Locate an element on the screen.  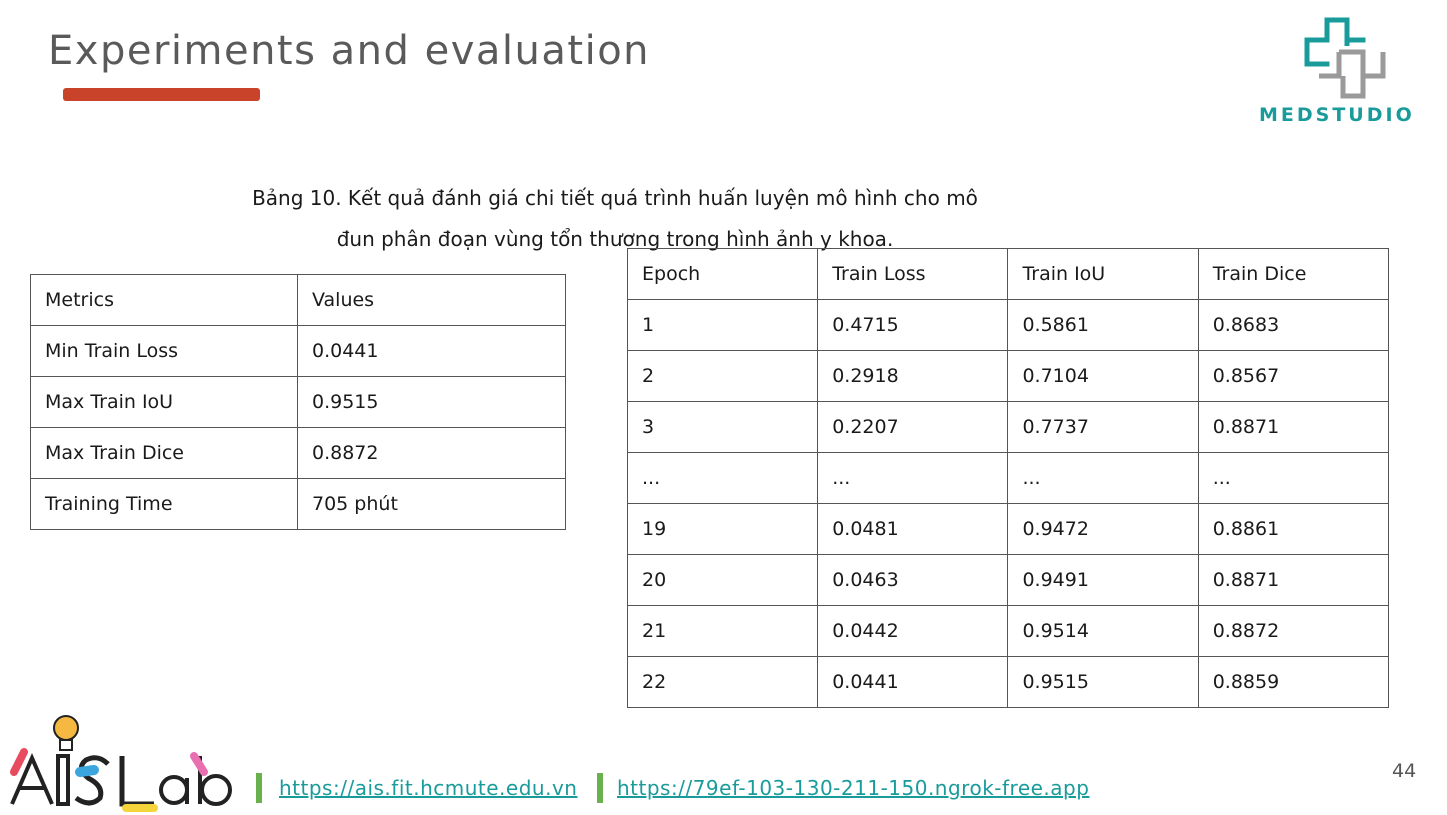
table-cell: 0.5861 is located at coordinates (1103, 325).